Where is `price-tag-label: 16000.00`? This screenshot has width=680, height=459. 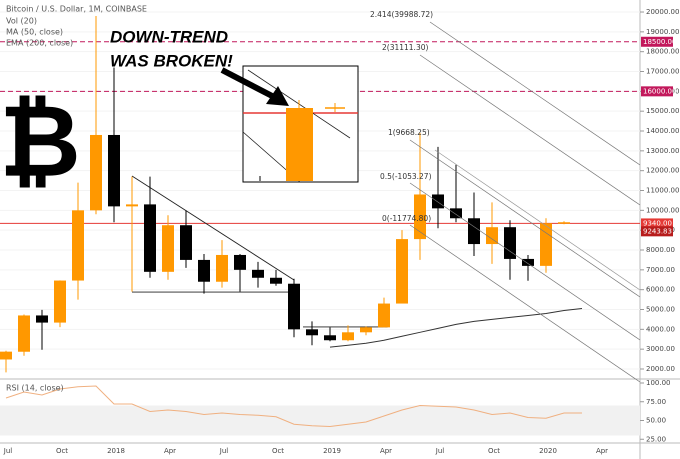 price-tag-label: 16000.00 is located at coordinates (659, 91).